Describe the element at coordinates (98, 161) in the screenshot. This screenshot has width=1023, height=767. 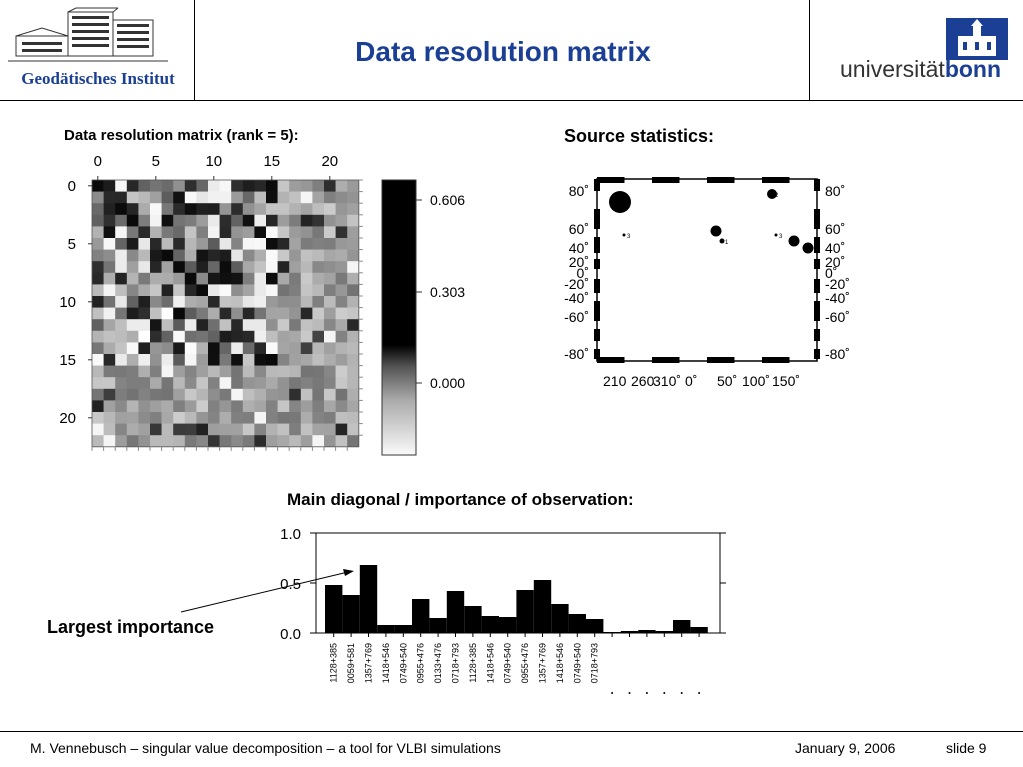
I see `matrix-x-tick-label: 0` at that location.